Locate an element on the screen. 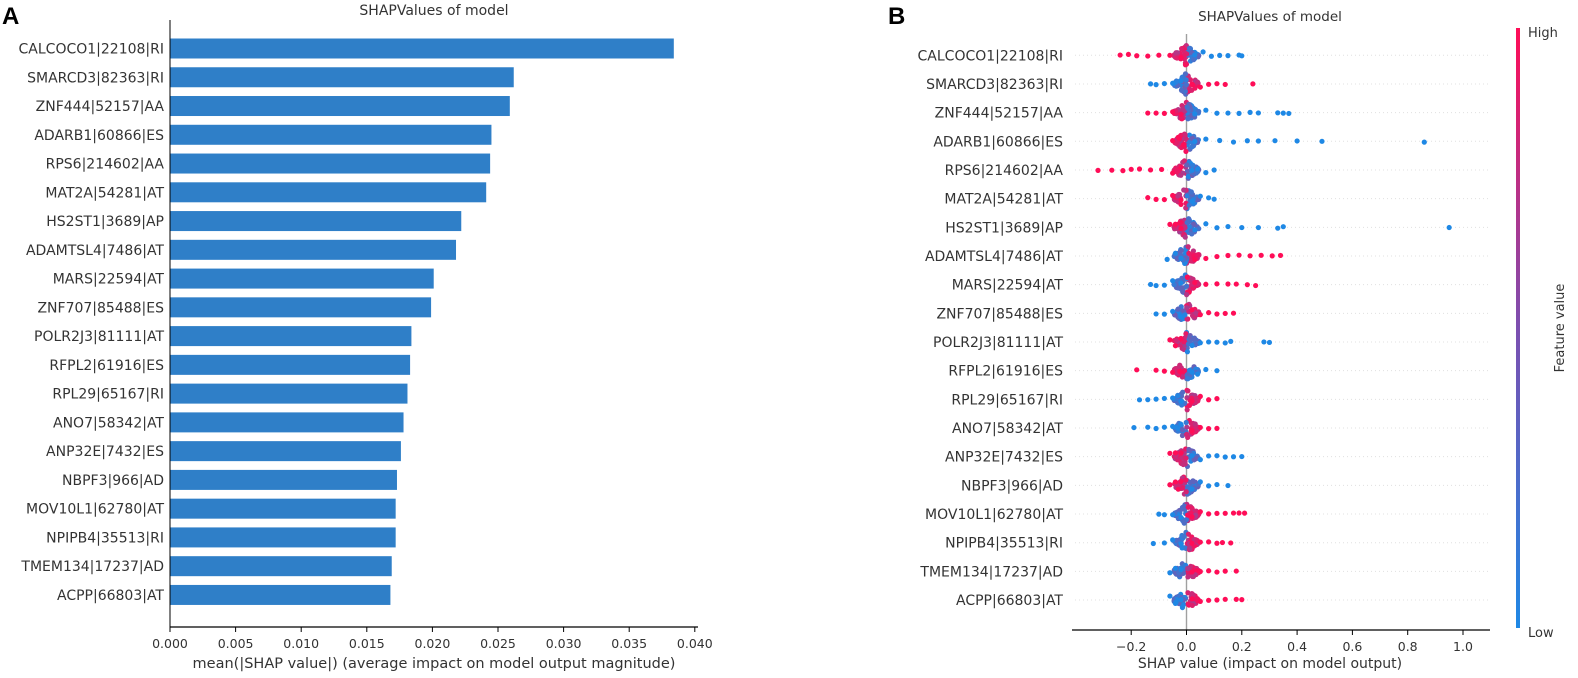  feature-label: TMEM134|17237|AD is located at coordinates (991, 572).